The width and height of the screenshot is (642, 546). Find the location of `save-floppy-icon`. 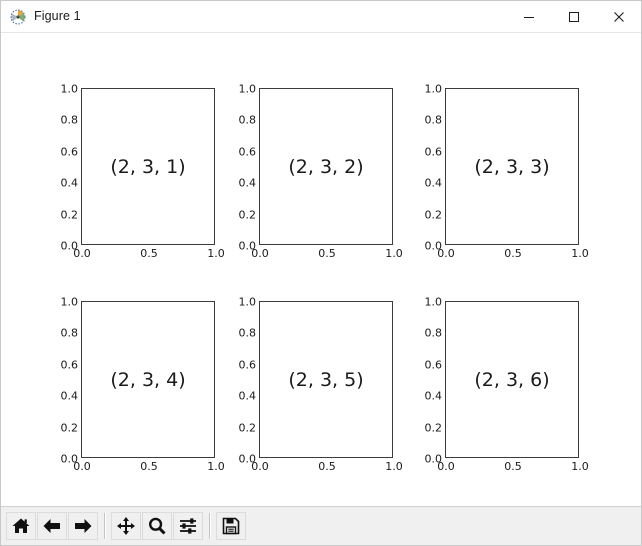

save-floppy-icon is located at coordinates (231, 526).